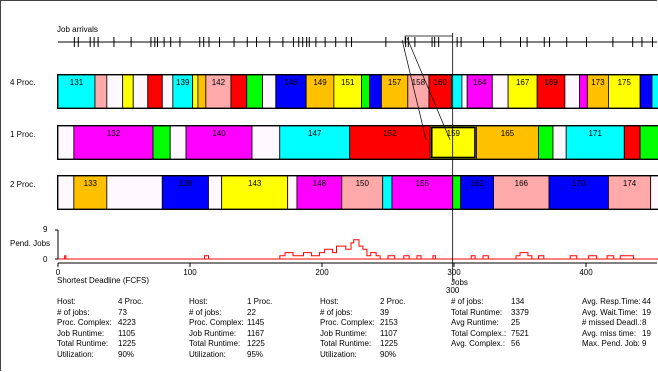 The height and width of the screenshot is (372, 658). Describe the element at coordinates (103, 280) in the screenshot. I see `algorithm-label: Shortest Deadline (FCFS)` at that location.